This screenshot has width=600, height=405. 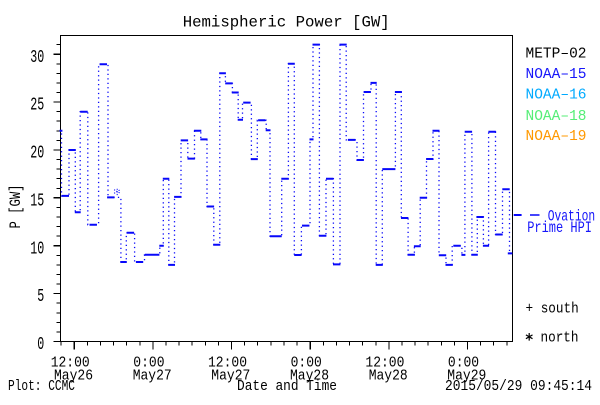 What do you see at coordinates (40, 345) in the screenshot?
I see `svg-text: 0` at bounding box center [40, 345].